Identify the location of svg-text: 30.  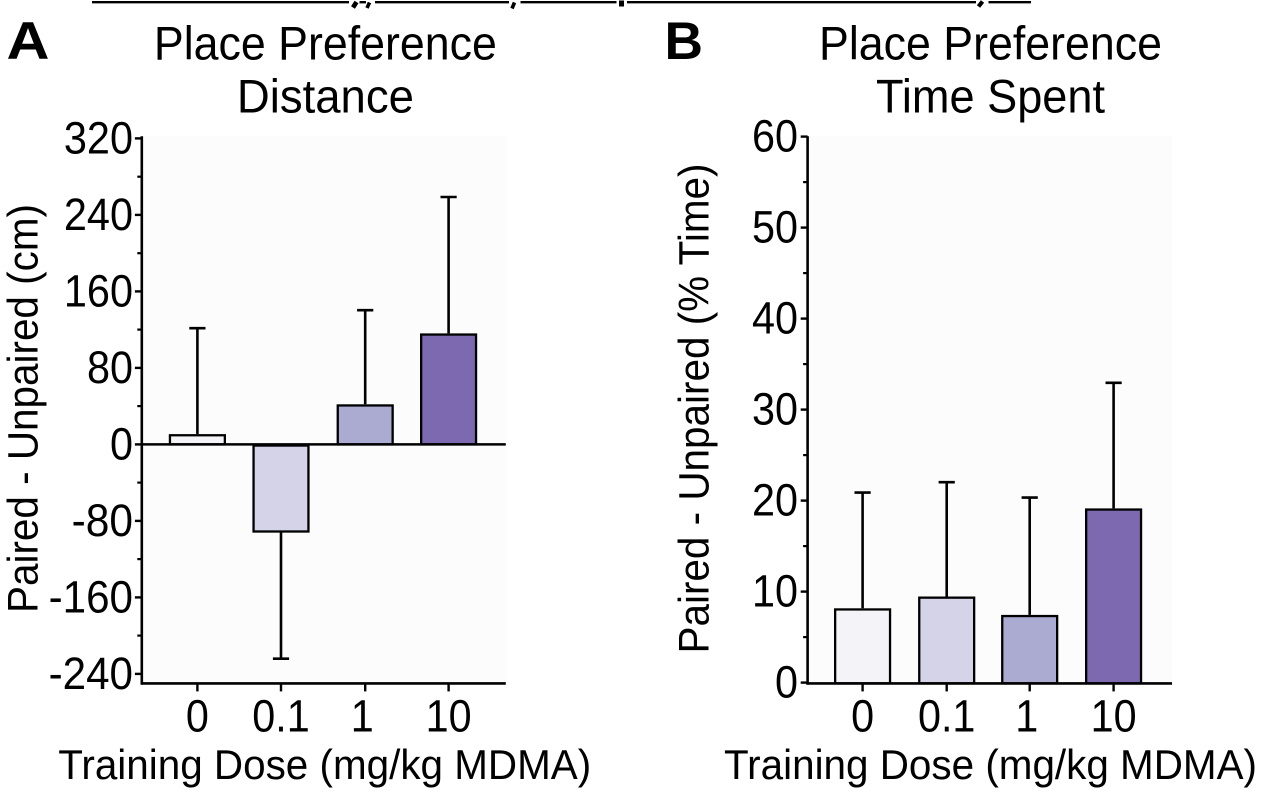
(775, 409).